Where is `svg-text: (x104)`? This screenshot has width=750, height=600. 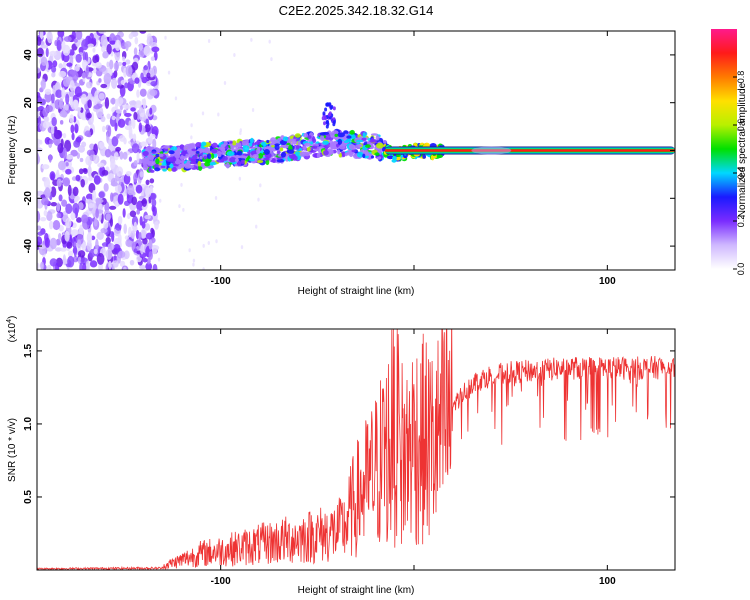 svg-text: (x104) is located at coordinates (12, 329).